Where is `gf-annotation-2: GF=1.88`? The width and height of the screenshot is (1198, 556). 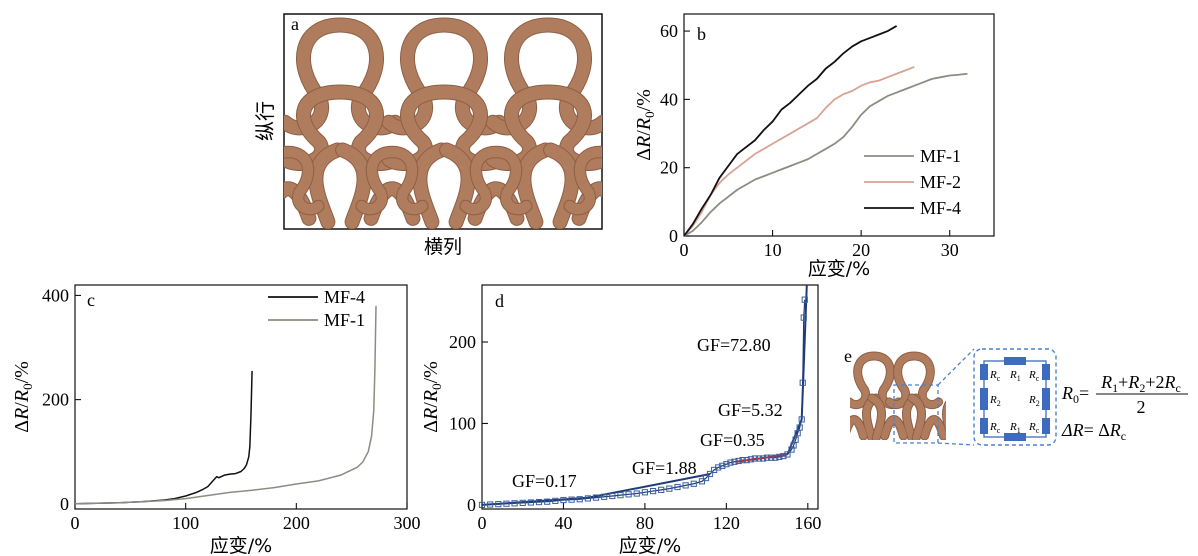
gf-annotation-2: GF=1.88 is located at coordinates (664, 468).